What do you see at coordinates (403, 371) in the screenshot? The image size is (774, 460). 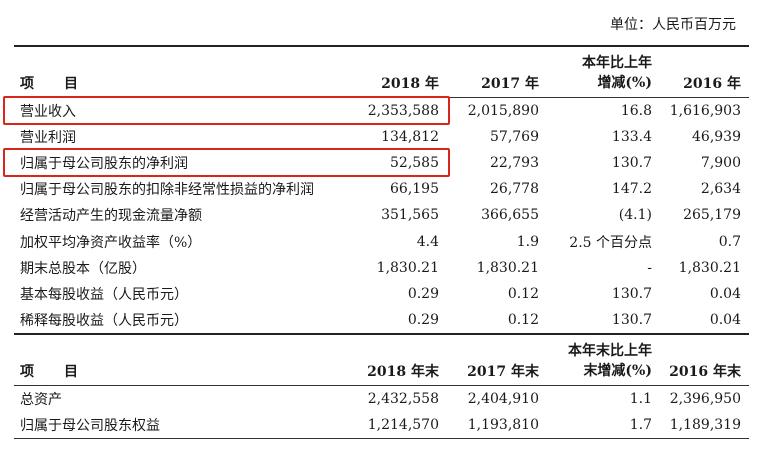 I see `header-2018-end: 2018 年末` at bounding box center [403, 371].